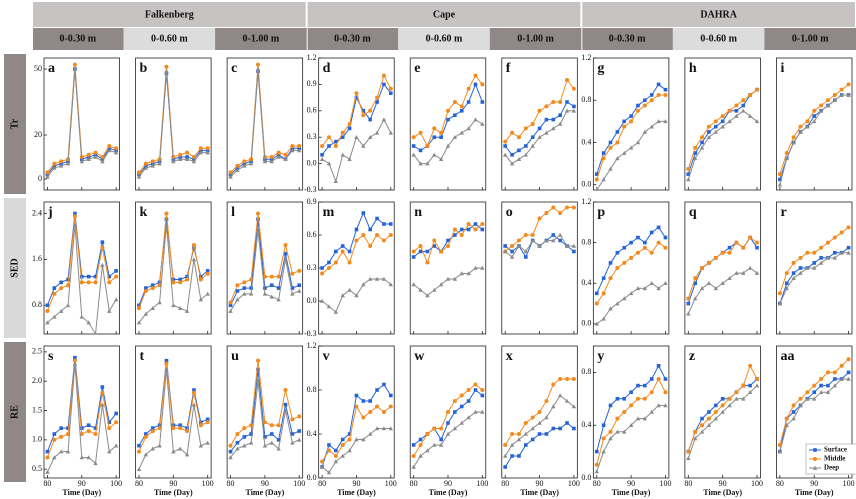 This screenshot has height=499, width=856. I want to click on panel-letter: aa, so click(787, 356).